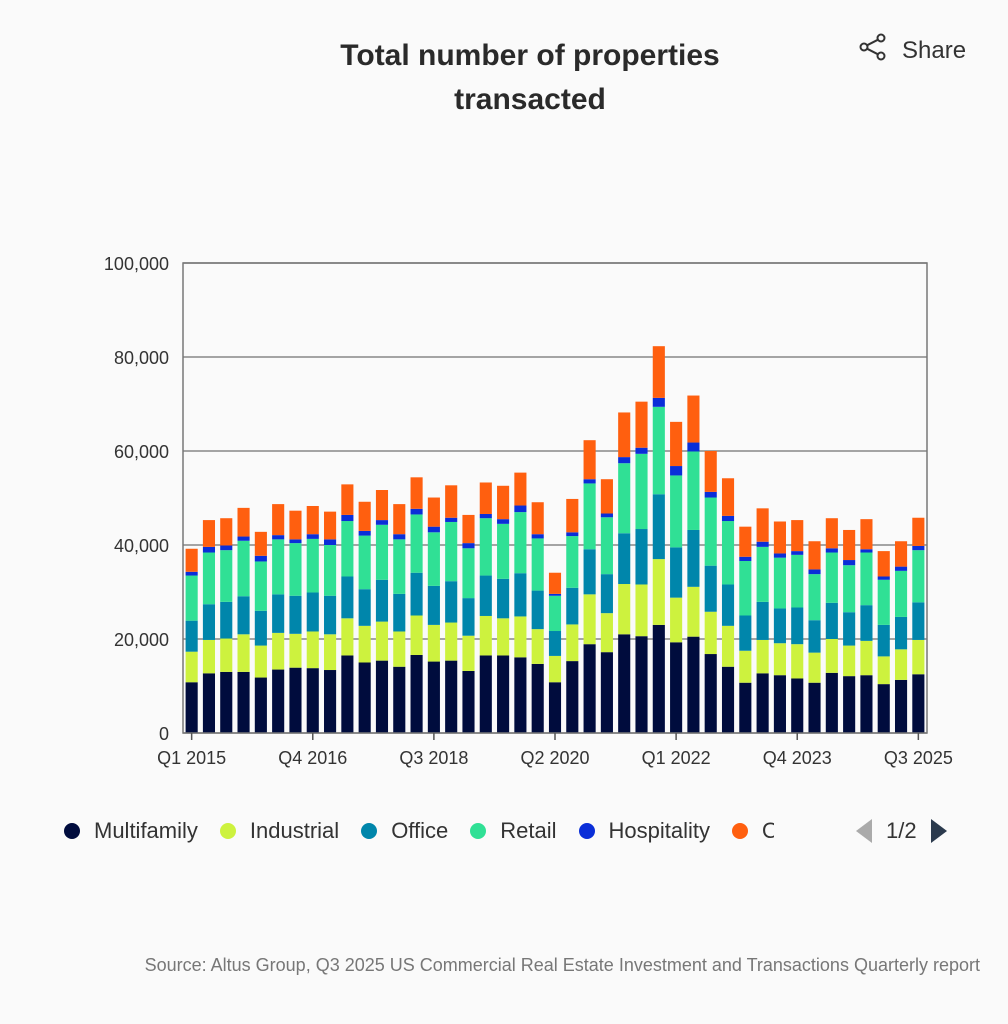 Image resolution: width=1008 pixels, height=1024 pixels. What do you see at coordinates (918, 758) in the screenshot?
I see `x-tick-label: Q3 2025` at bounding box center [918, 758].